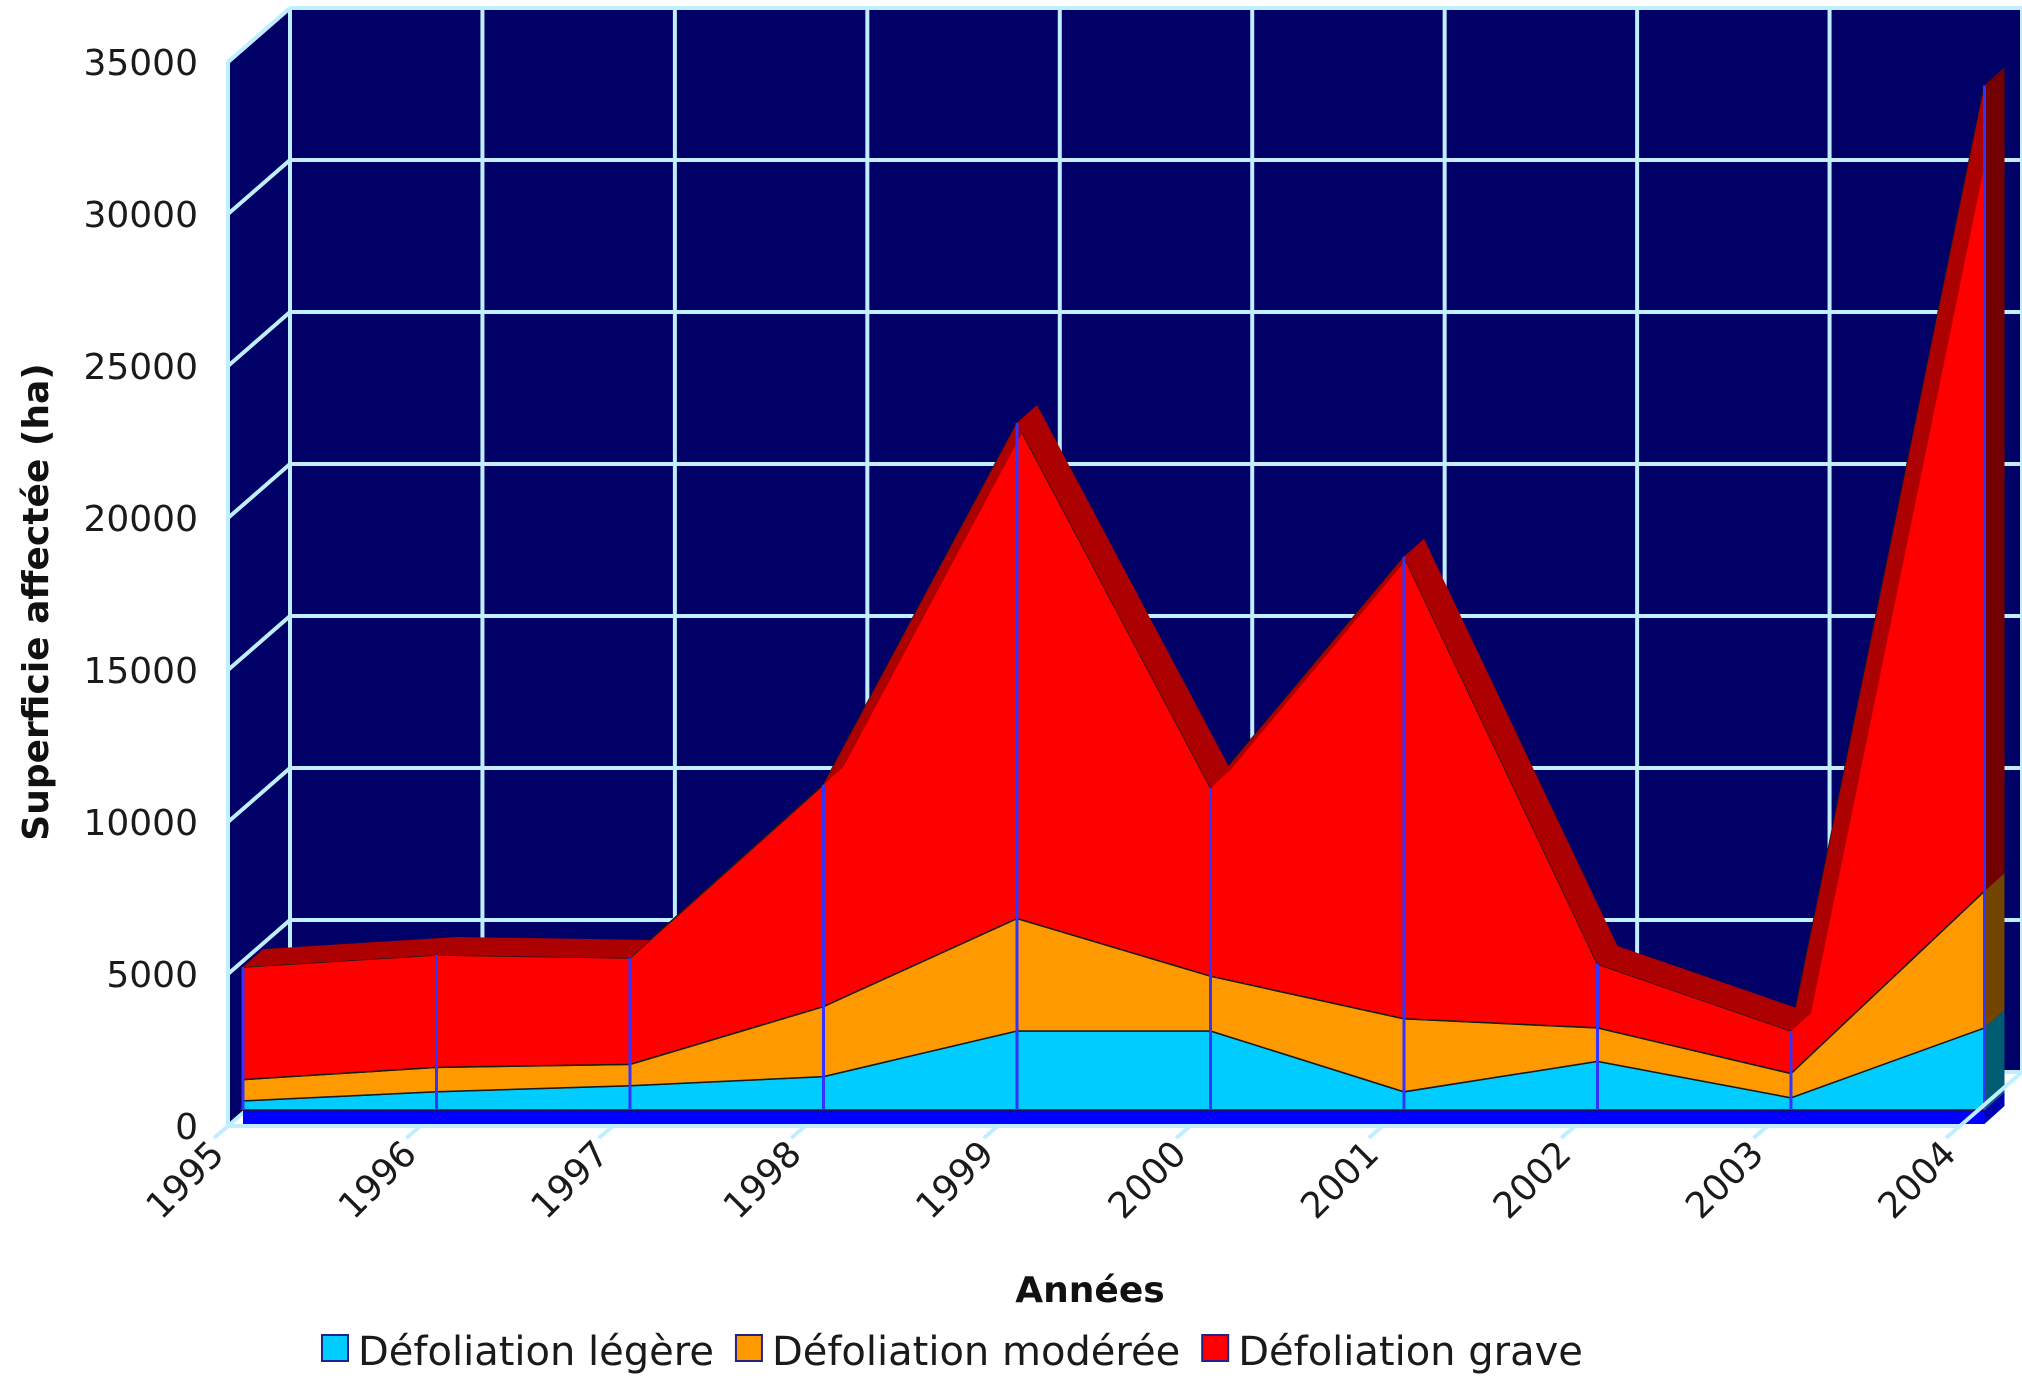  Describe the element at coordinates (976, 1352) in the screenshot. I see `legend-label: Défoliation modérée` at that location.